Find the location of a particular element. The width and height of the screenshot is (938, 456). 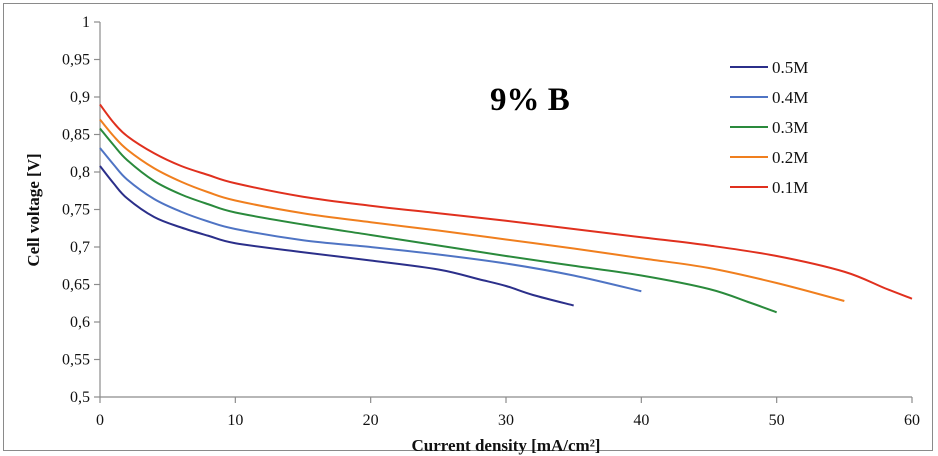

legend-label-0-4m: 0.4M is located at coordinates (790, 97).